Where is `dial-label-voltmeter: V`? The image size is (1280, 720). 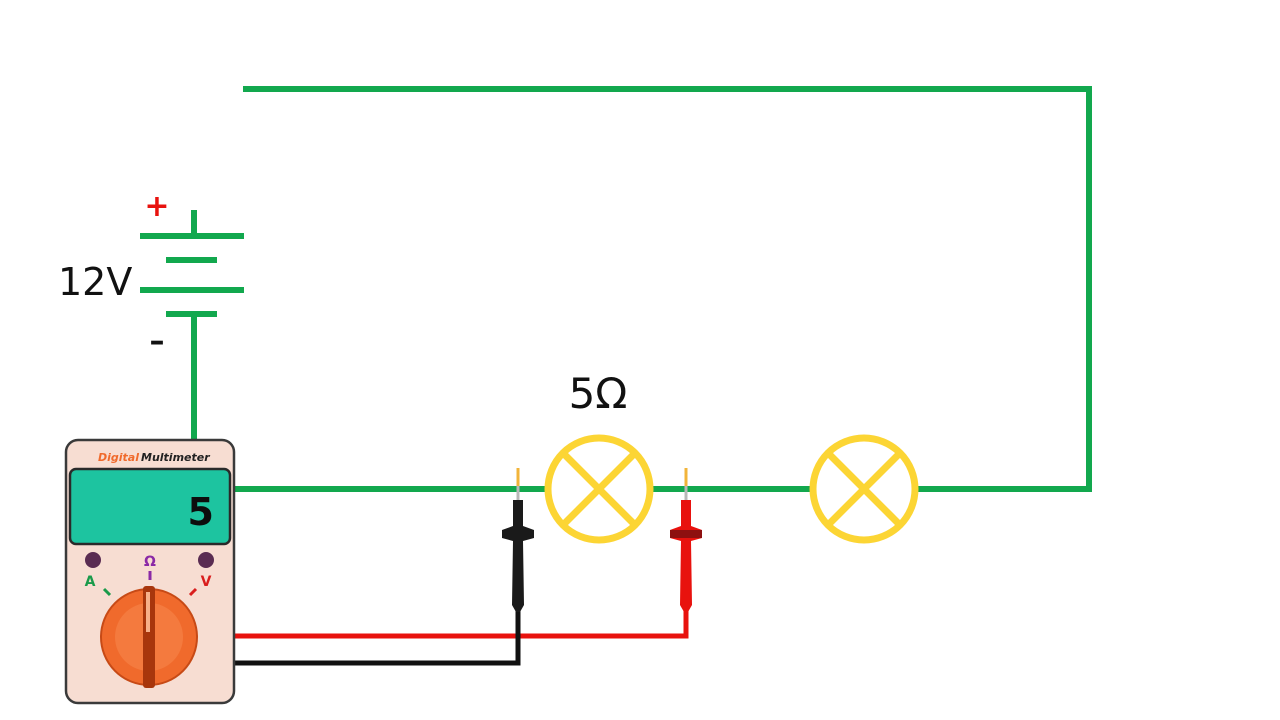
dial-label-voltmeter: V is located at coordinates (206, 582).